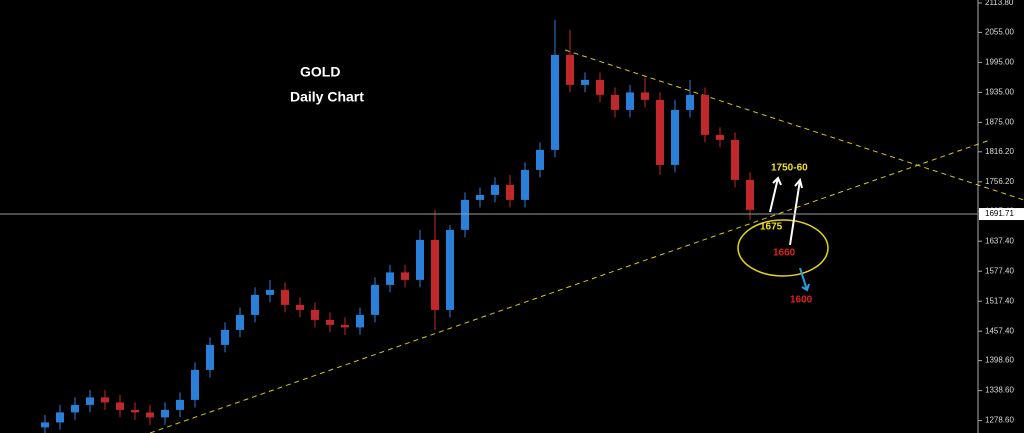 This screenshot has width=1024, height=433. I want to click on y-tick-label: 1756.20, so click(999, 181).